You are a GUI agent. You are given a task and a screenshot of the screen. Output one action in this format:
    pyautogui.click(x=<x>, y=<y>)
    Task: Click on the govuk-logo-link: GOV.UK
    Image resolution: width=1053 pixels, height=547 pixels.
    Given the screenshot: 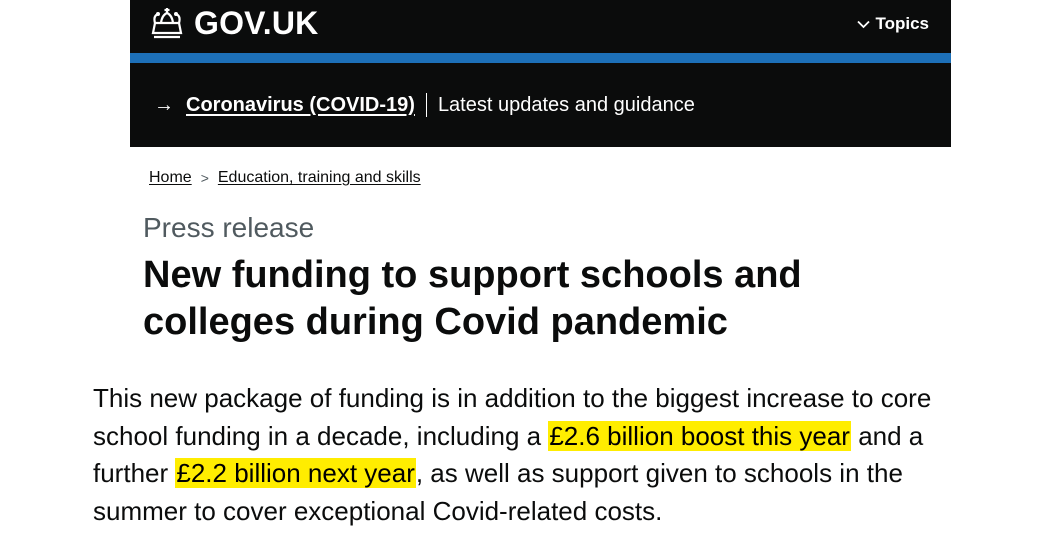 What is the action you would take?
    pyautogui.click(x=233, y=23)
    